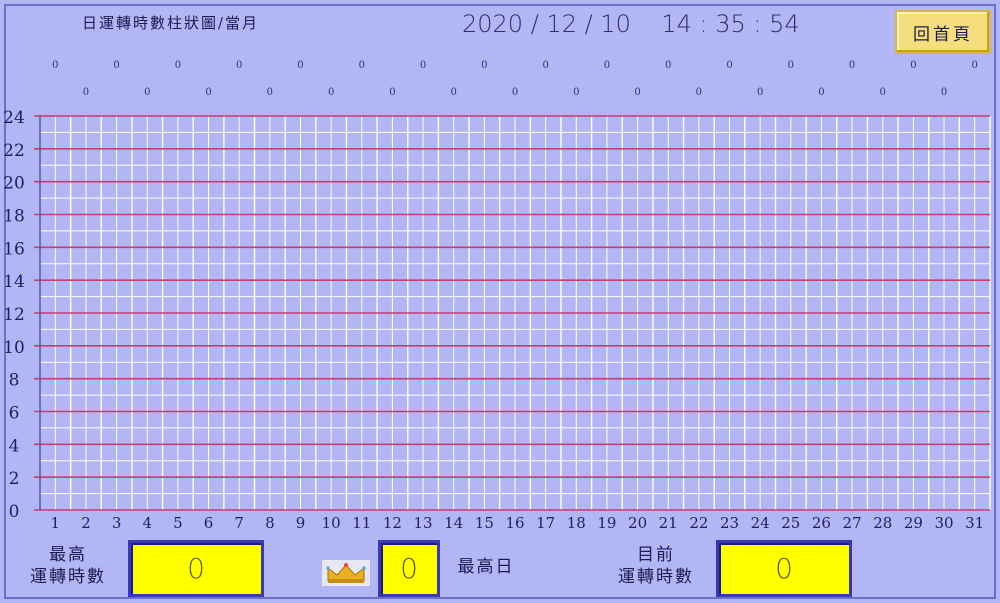 This screenshot has width=1000, height=603. Describe the element at coordinates (68, 577) in the screenshot. I see `max-hours-label-line2: 運轉時數` at that location.